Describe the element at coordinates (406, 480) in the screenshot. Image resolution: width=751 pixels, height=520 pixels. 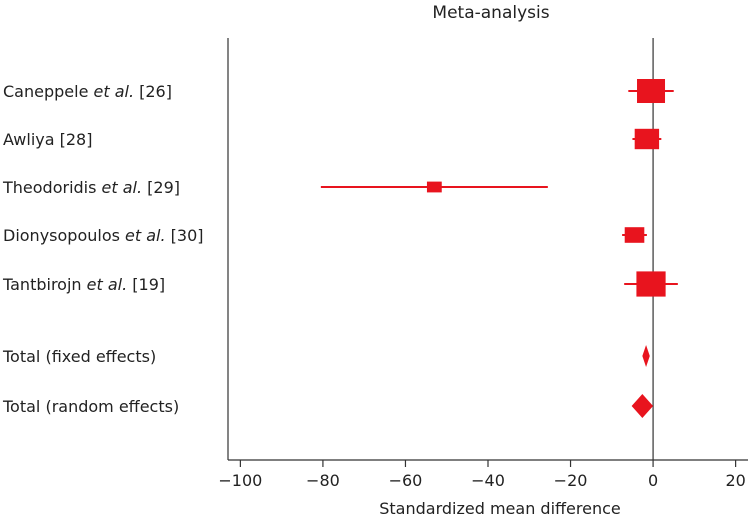
I see `x-tick-label: −60` at that location.